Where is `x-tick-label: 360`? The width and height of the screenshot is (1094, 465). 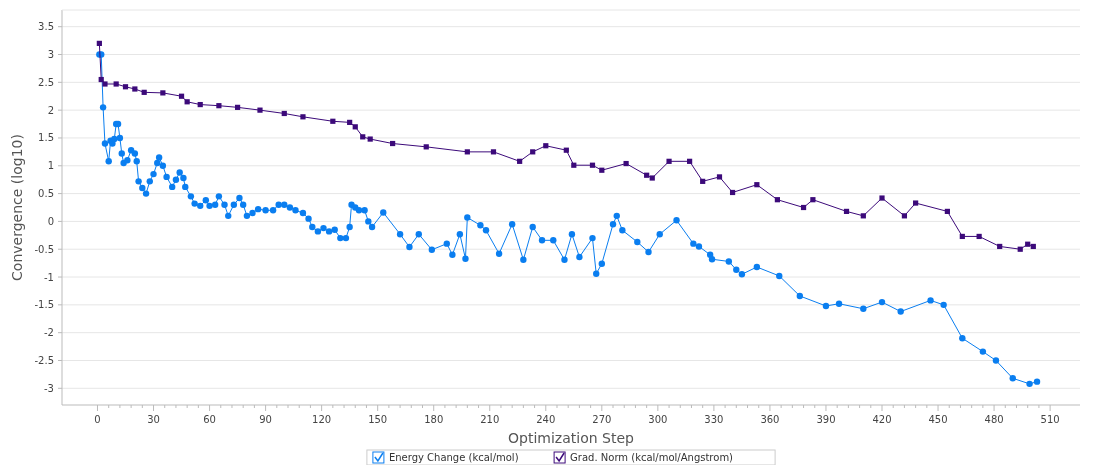
x-tick-label: 360 is located at coordinates (770, 419).